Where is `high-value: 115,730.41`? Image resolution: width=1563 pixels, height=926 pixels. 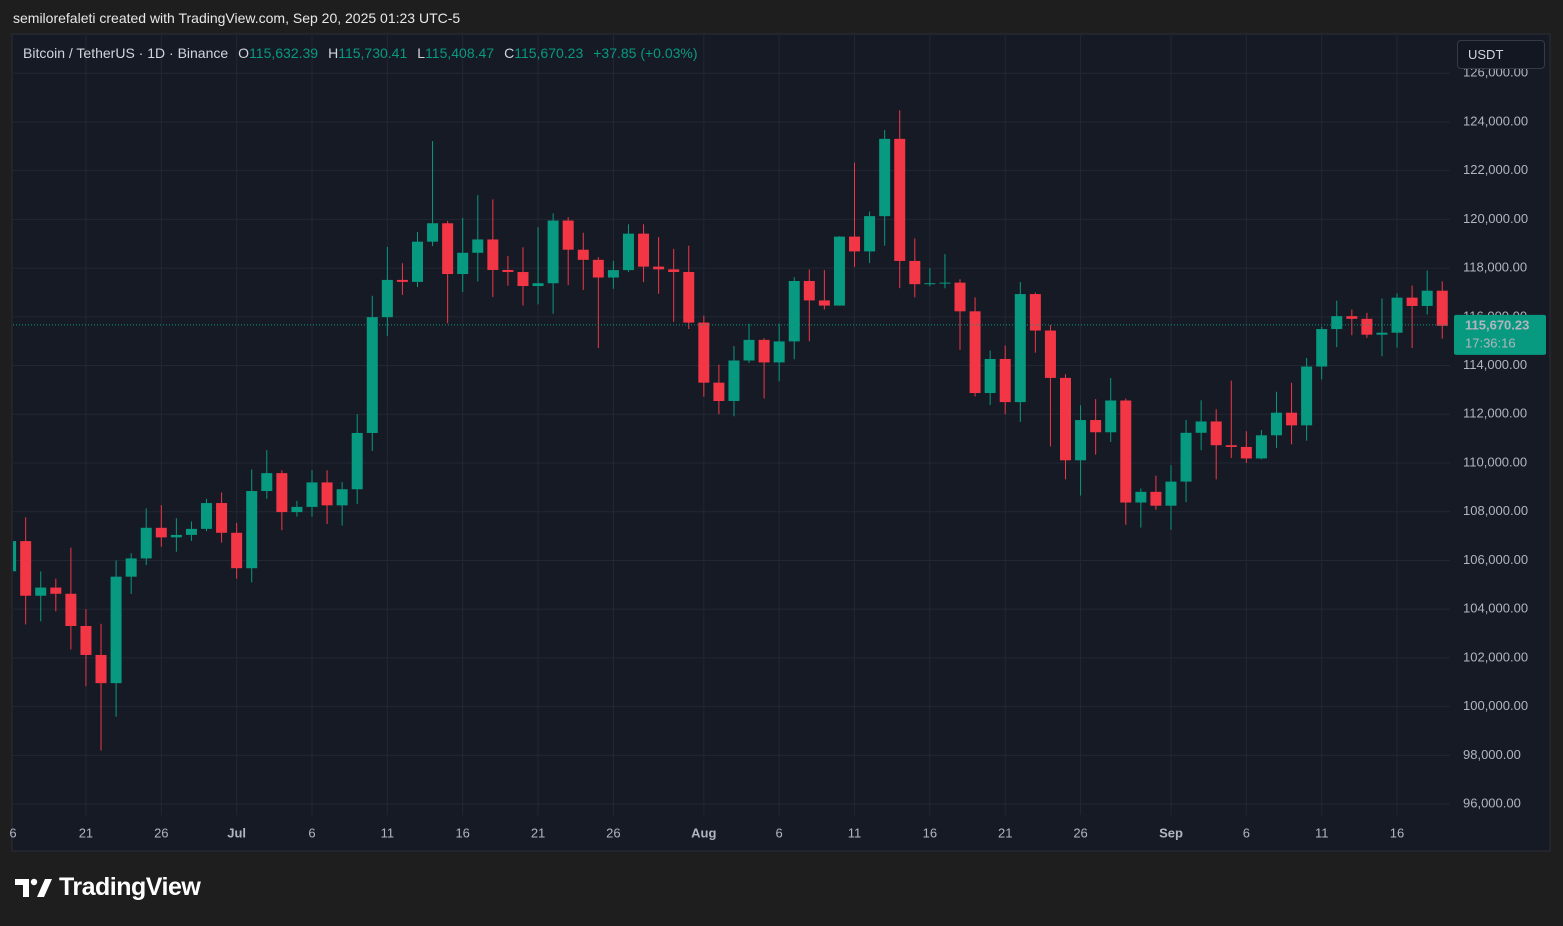 high-value: 115,730.41 is located at coordinates (373, 53).